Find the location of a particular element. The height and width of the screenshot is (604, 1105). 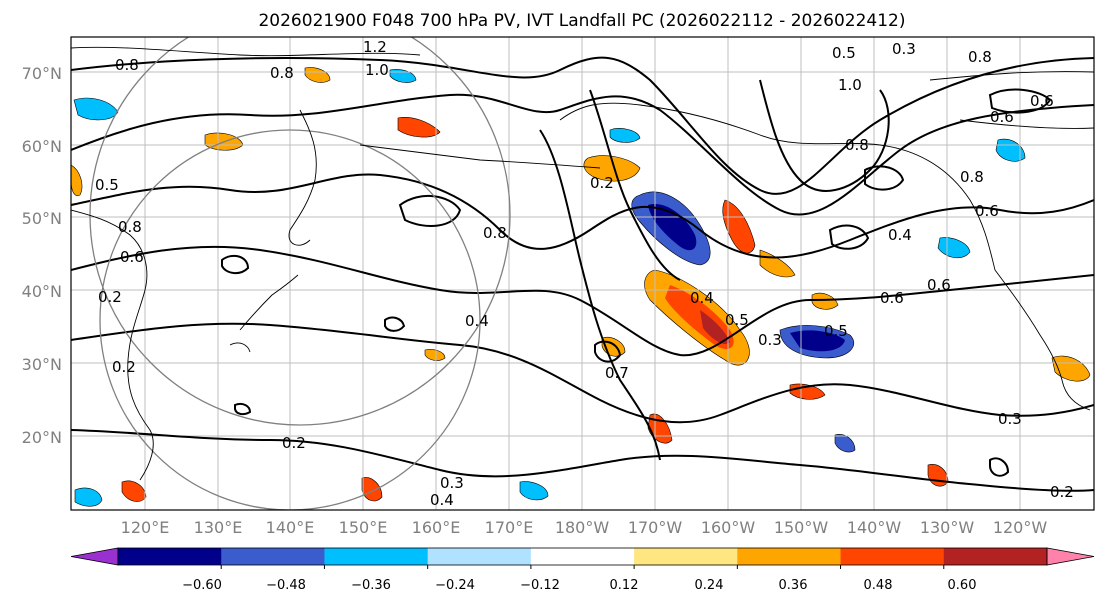

colorbar-tick-label: 0.48 is located at coordinates (878, 585).